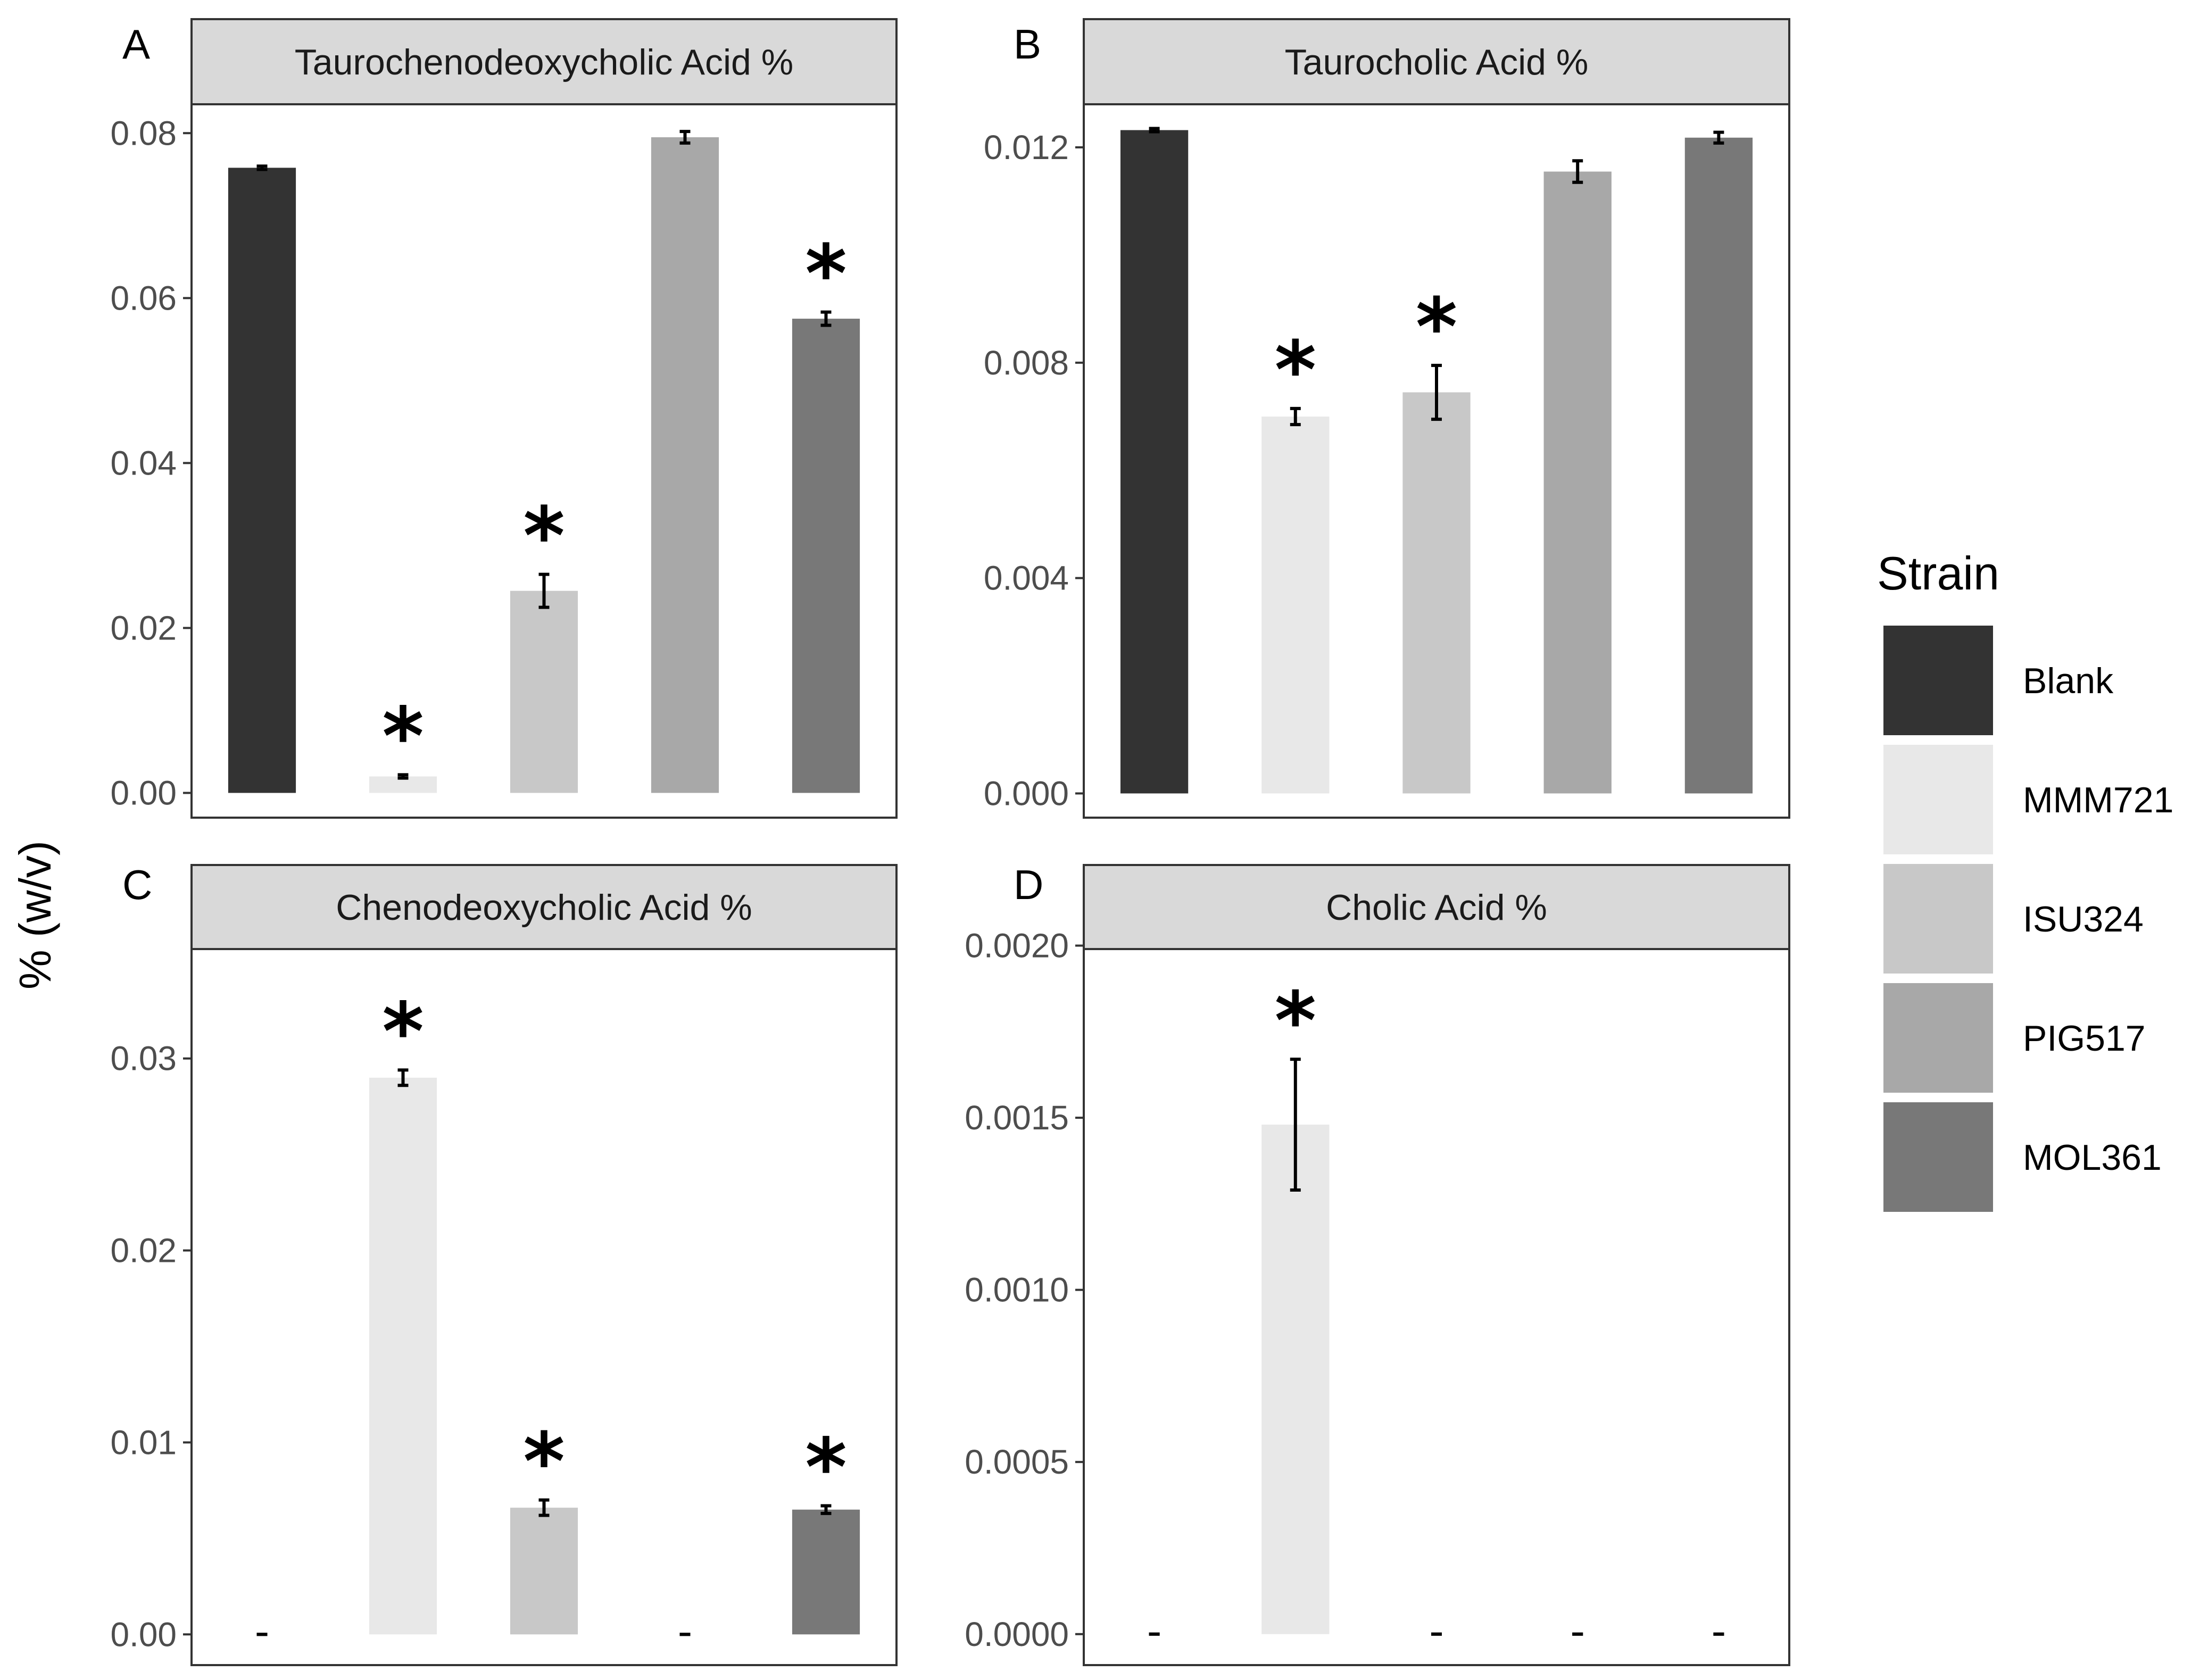 This screenshot has width=2200, height=1680. What do you see at coordinates (1017, 1118) in the screenshot?
I see `y-tick-label: 0.0015` at bounding box center [1017, 1118].